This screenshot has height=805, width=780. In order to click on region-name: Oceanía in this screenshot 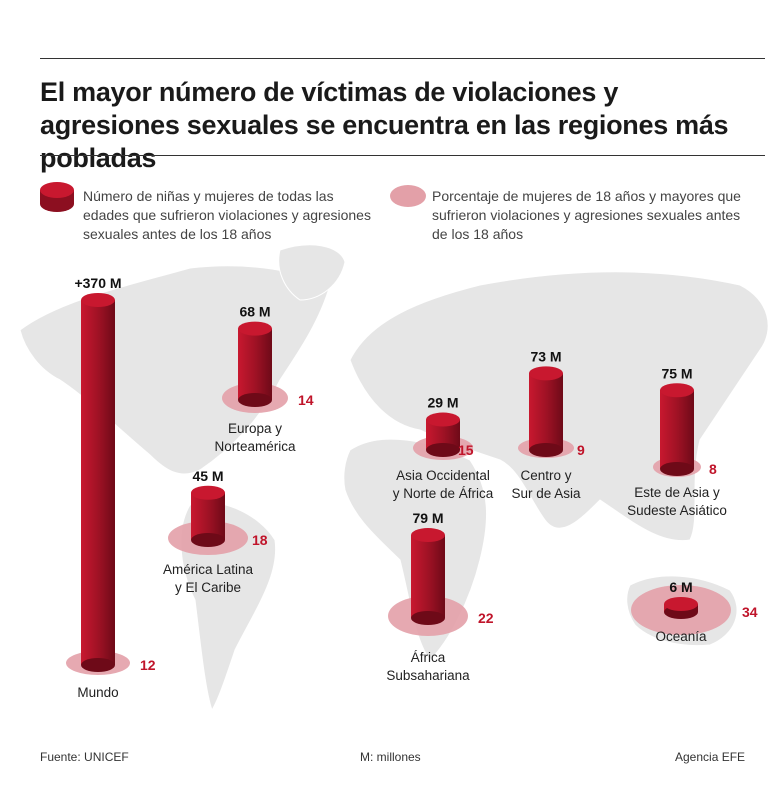, I will do `click(681, 636)`.